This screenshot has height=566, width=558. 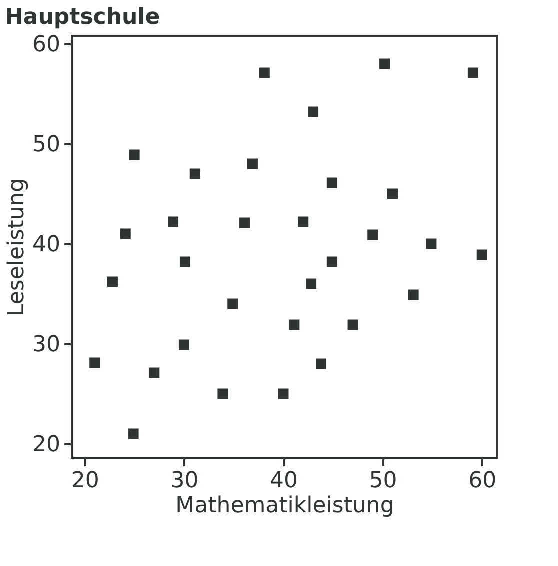 I want to click on chart-title: Hauptschule, so click(x=82, y=17).